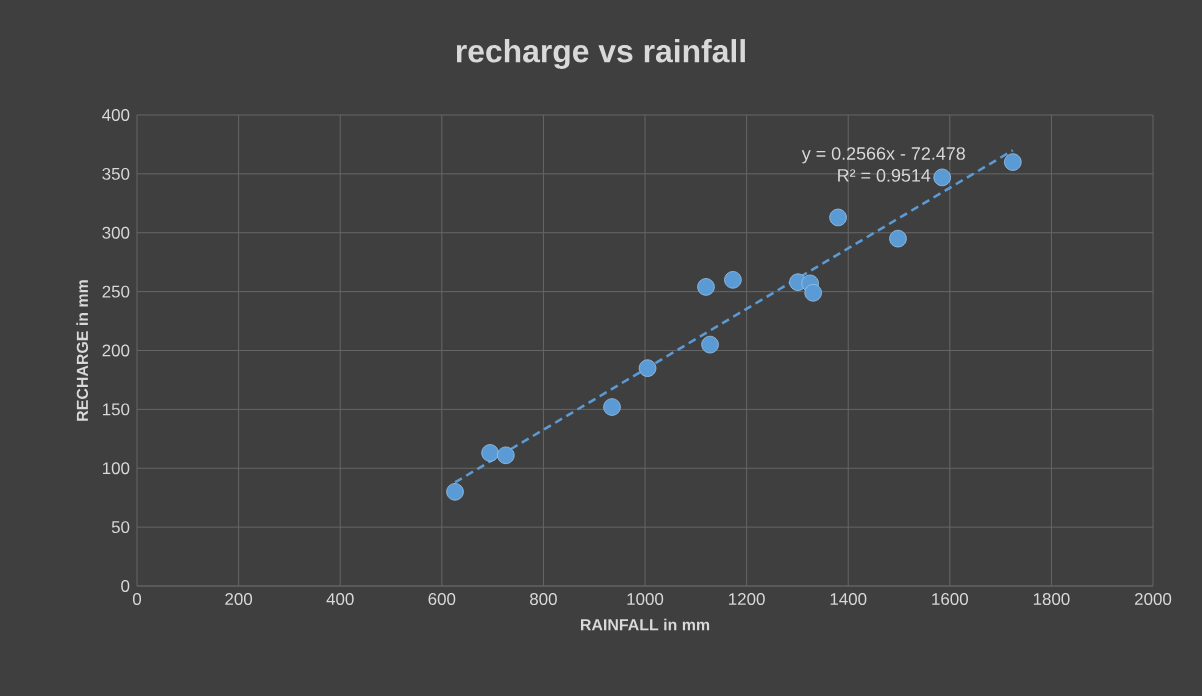  What do you see at coordinates (82, 350) in the screenshot?
I see `y-axis-title: RECHARGE in mm` at bounding box center [82, 350].